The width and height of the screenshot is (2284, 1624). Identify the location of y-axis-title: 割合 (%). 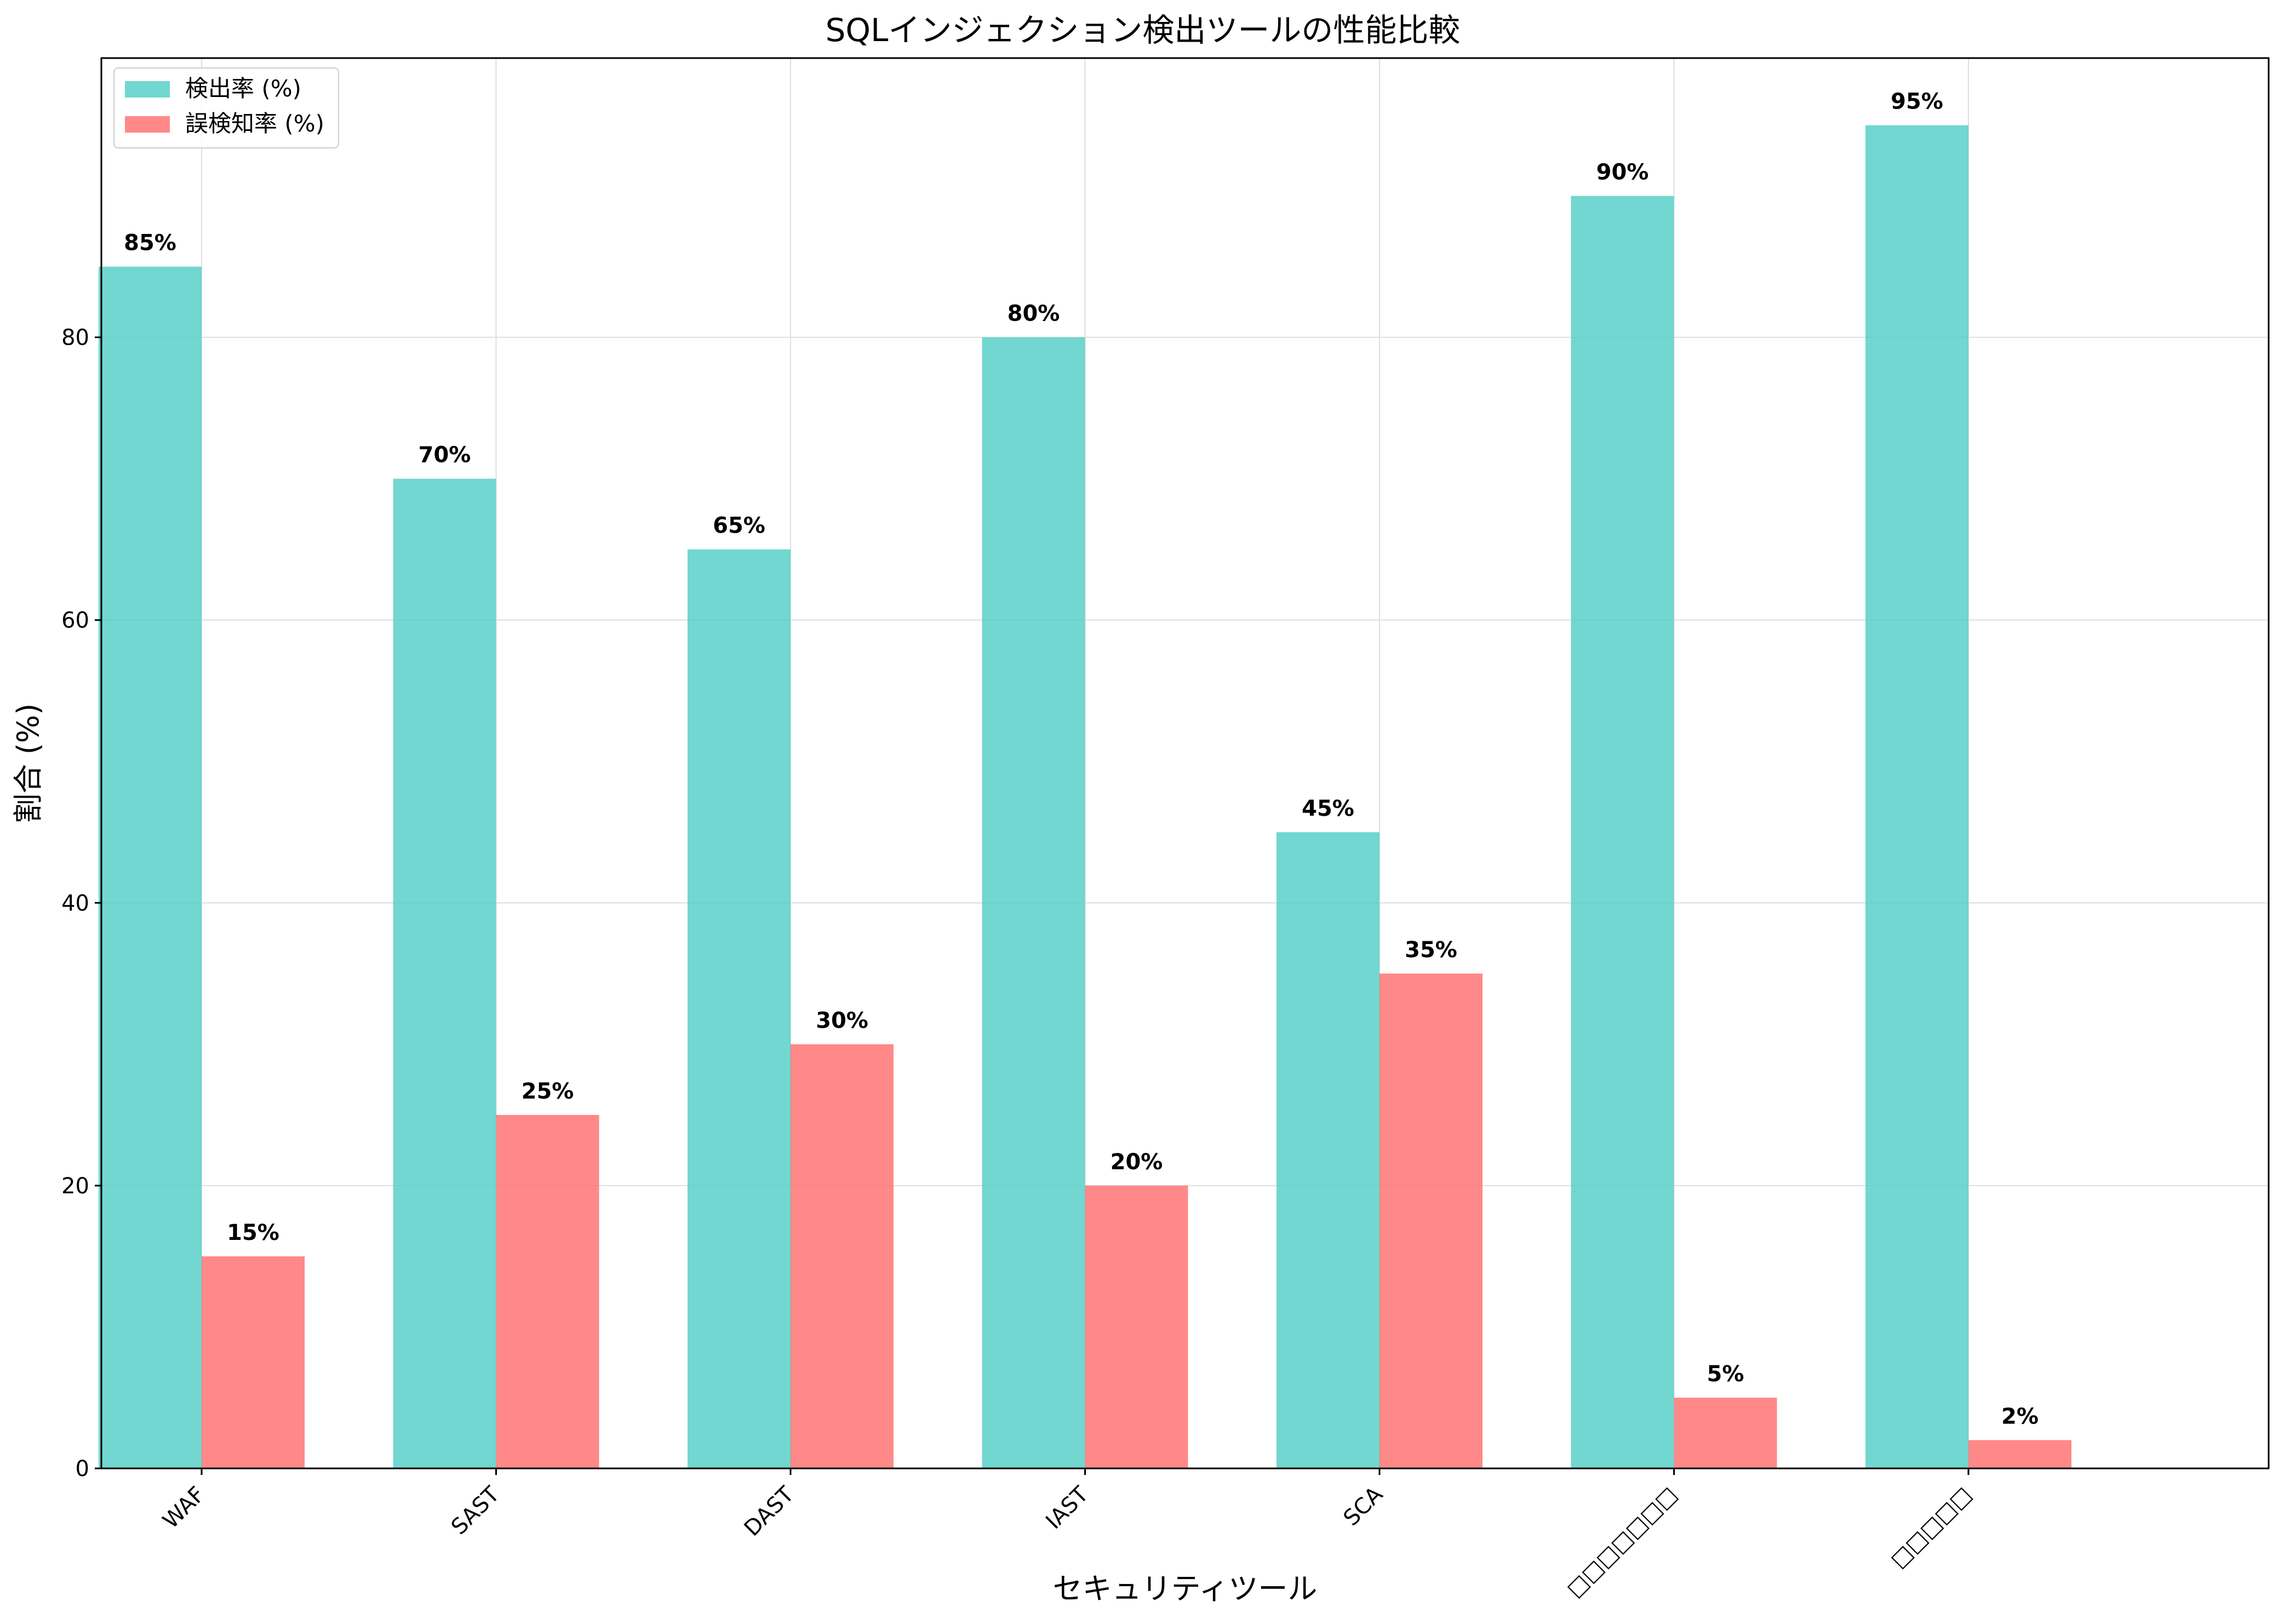
(28, 764).